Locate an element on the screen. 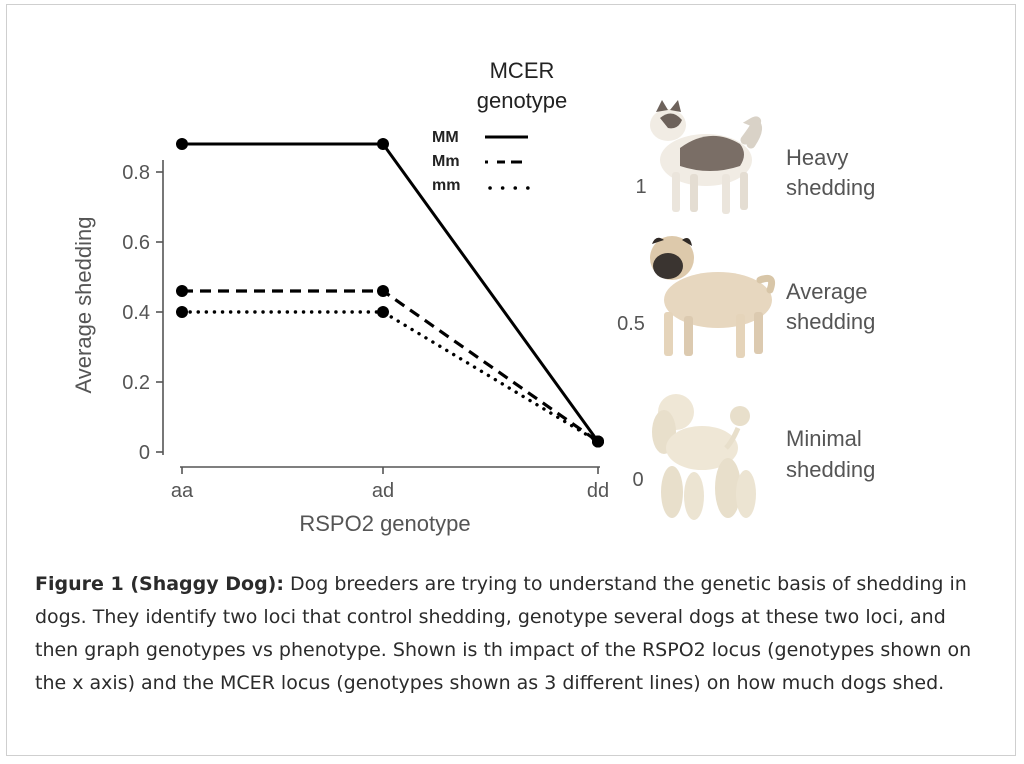  akita-dog-image is located at coordinates (706, 157).